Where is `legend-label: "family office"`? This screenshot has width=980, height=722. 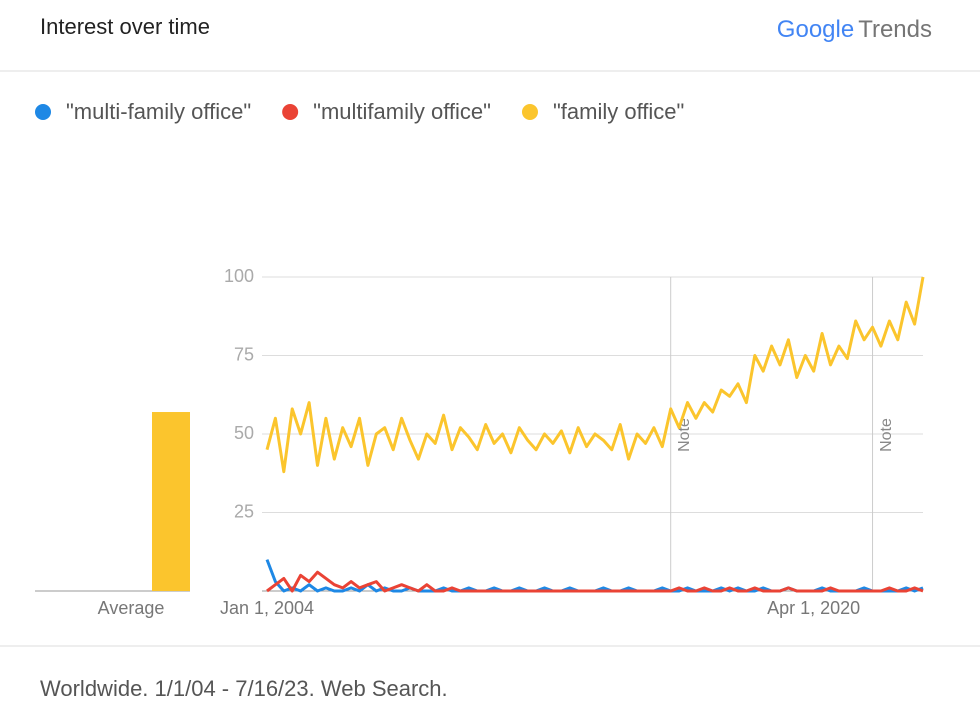
legend-label: "family office" is located at coordinates (618, 111).